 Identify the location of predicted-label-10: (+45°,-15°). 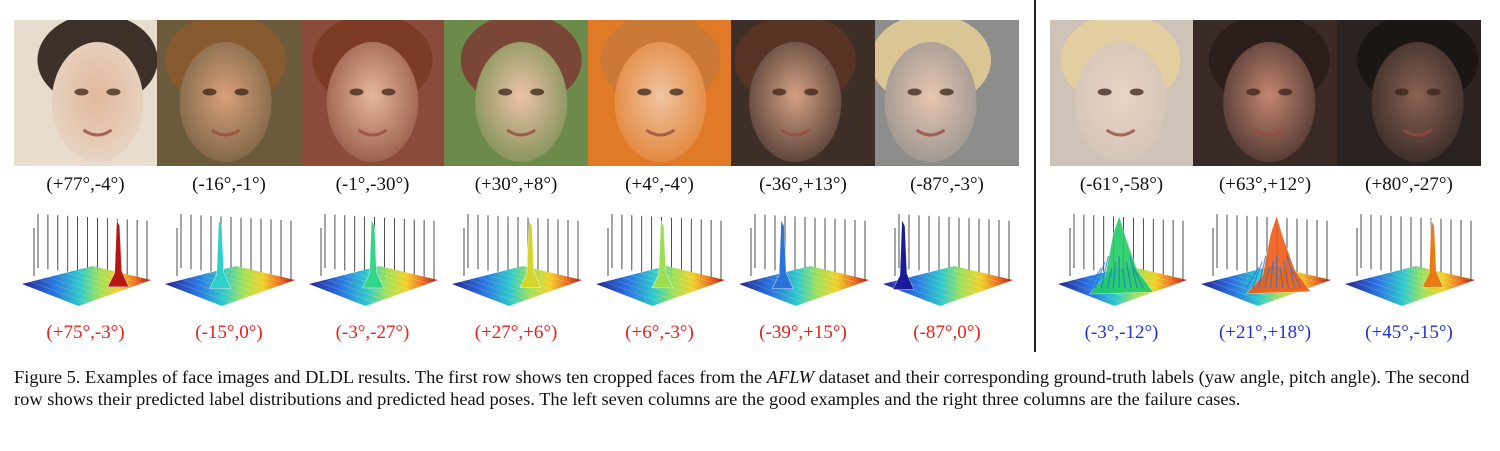
(1409, 332).